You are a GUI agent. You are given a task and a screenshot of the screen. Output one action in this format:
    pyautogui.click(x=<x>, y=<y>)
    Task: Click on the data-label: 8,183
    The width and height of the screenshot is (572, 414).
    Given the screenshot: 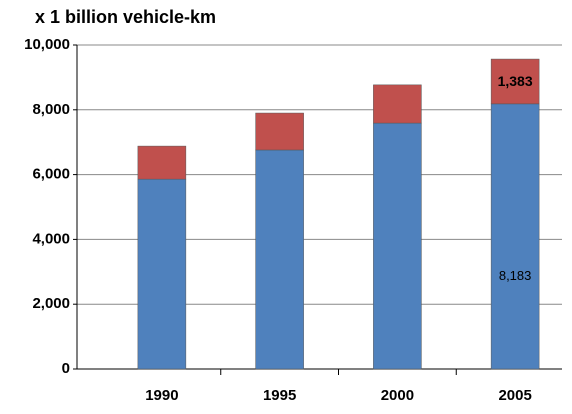 What is the action you would take?
    pyautogui.click(x=515, y=275)
    